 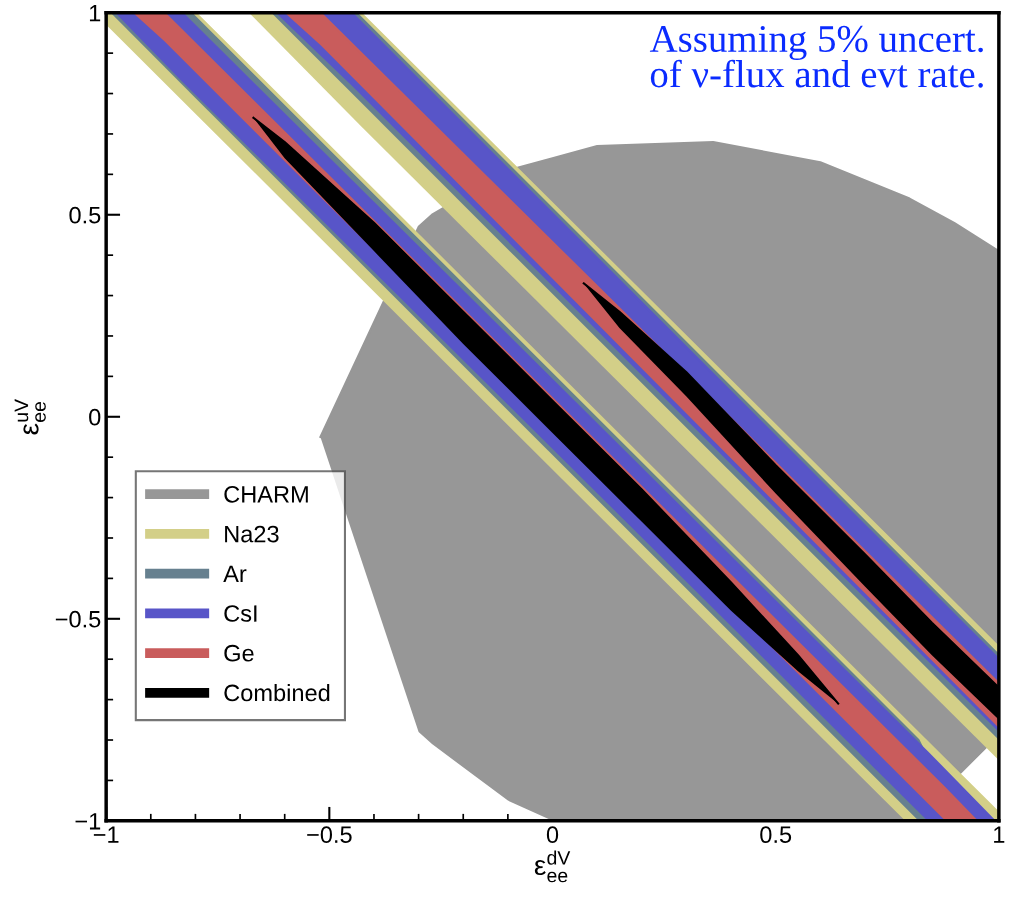 What do you see at coordinates (999, 834) in the screenshot?
I see `x-tick-label: 1` at bounding box center [999, 834].